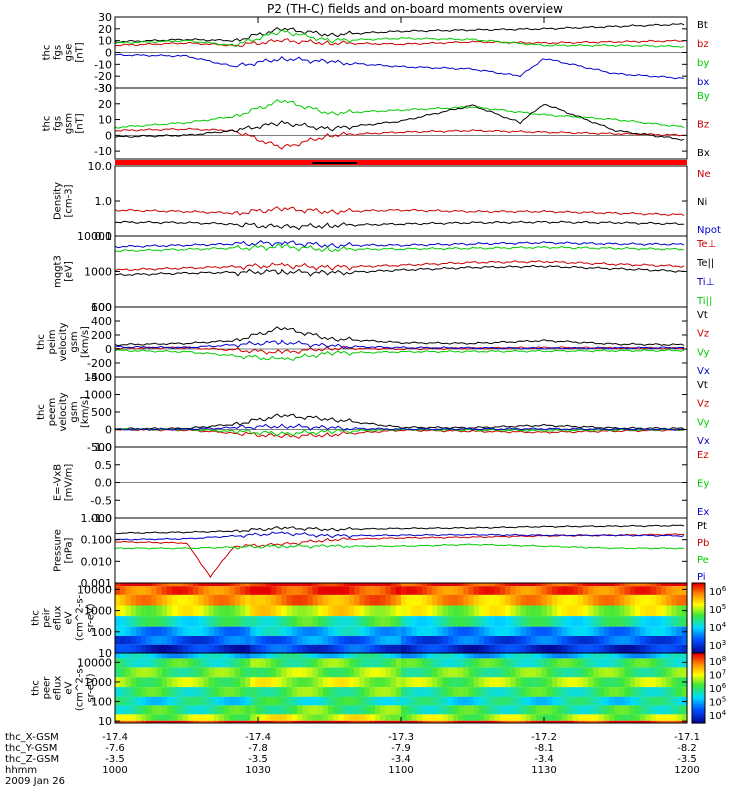 This screenshot has height=800, width=750. I want to click on colorbar-segment, so click(698, 601).